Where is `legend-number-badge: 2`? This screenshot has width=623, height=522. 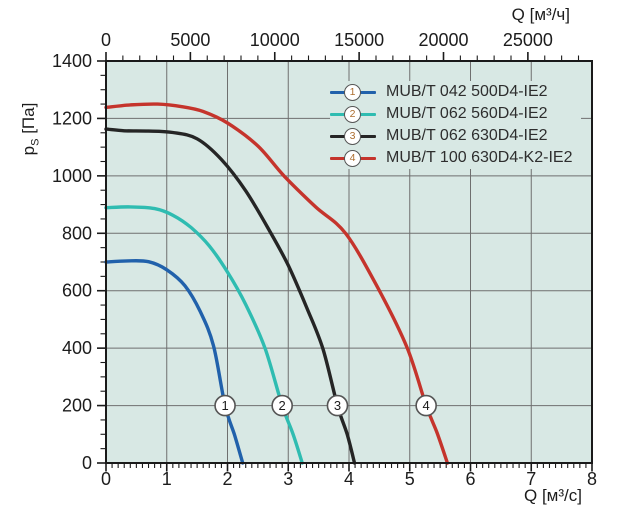 legend-number-badge: 2 is located at coordinates (352, 114).